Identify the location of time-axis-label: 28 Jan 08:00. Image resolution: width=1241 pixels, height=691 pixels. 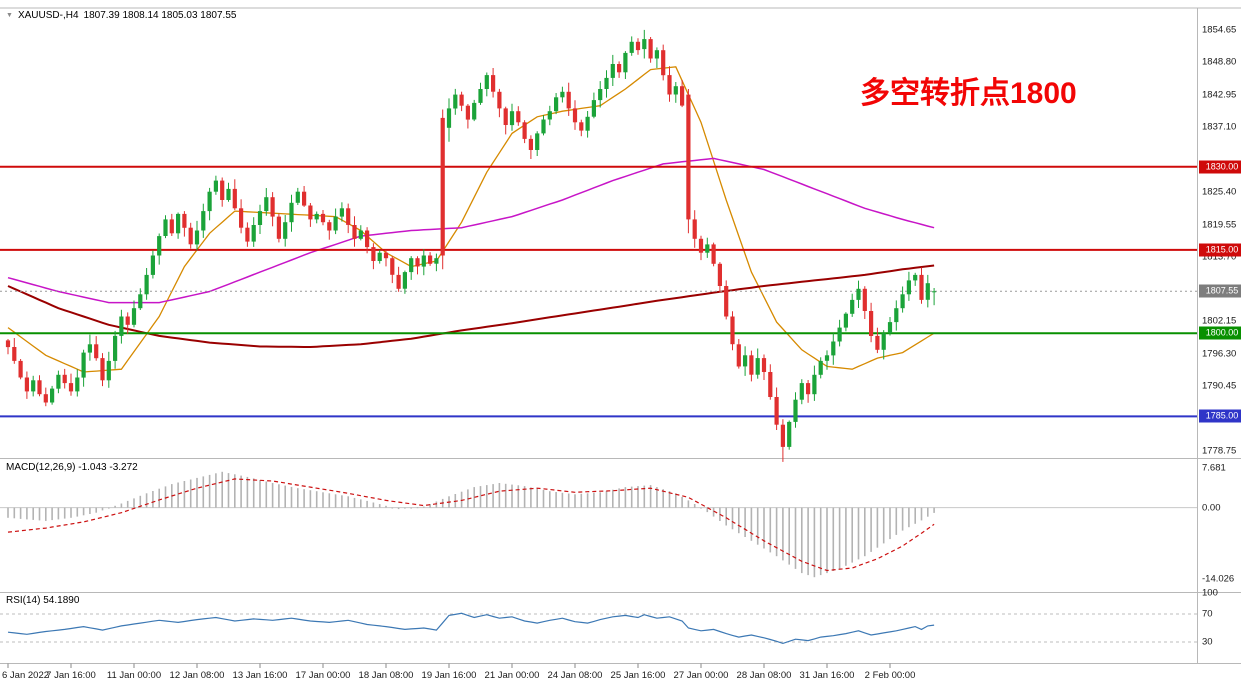
(764, 675).